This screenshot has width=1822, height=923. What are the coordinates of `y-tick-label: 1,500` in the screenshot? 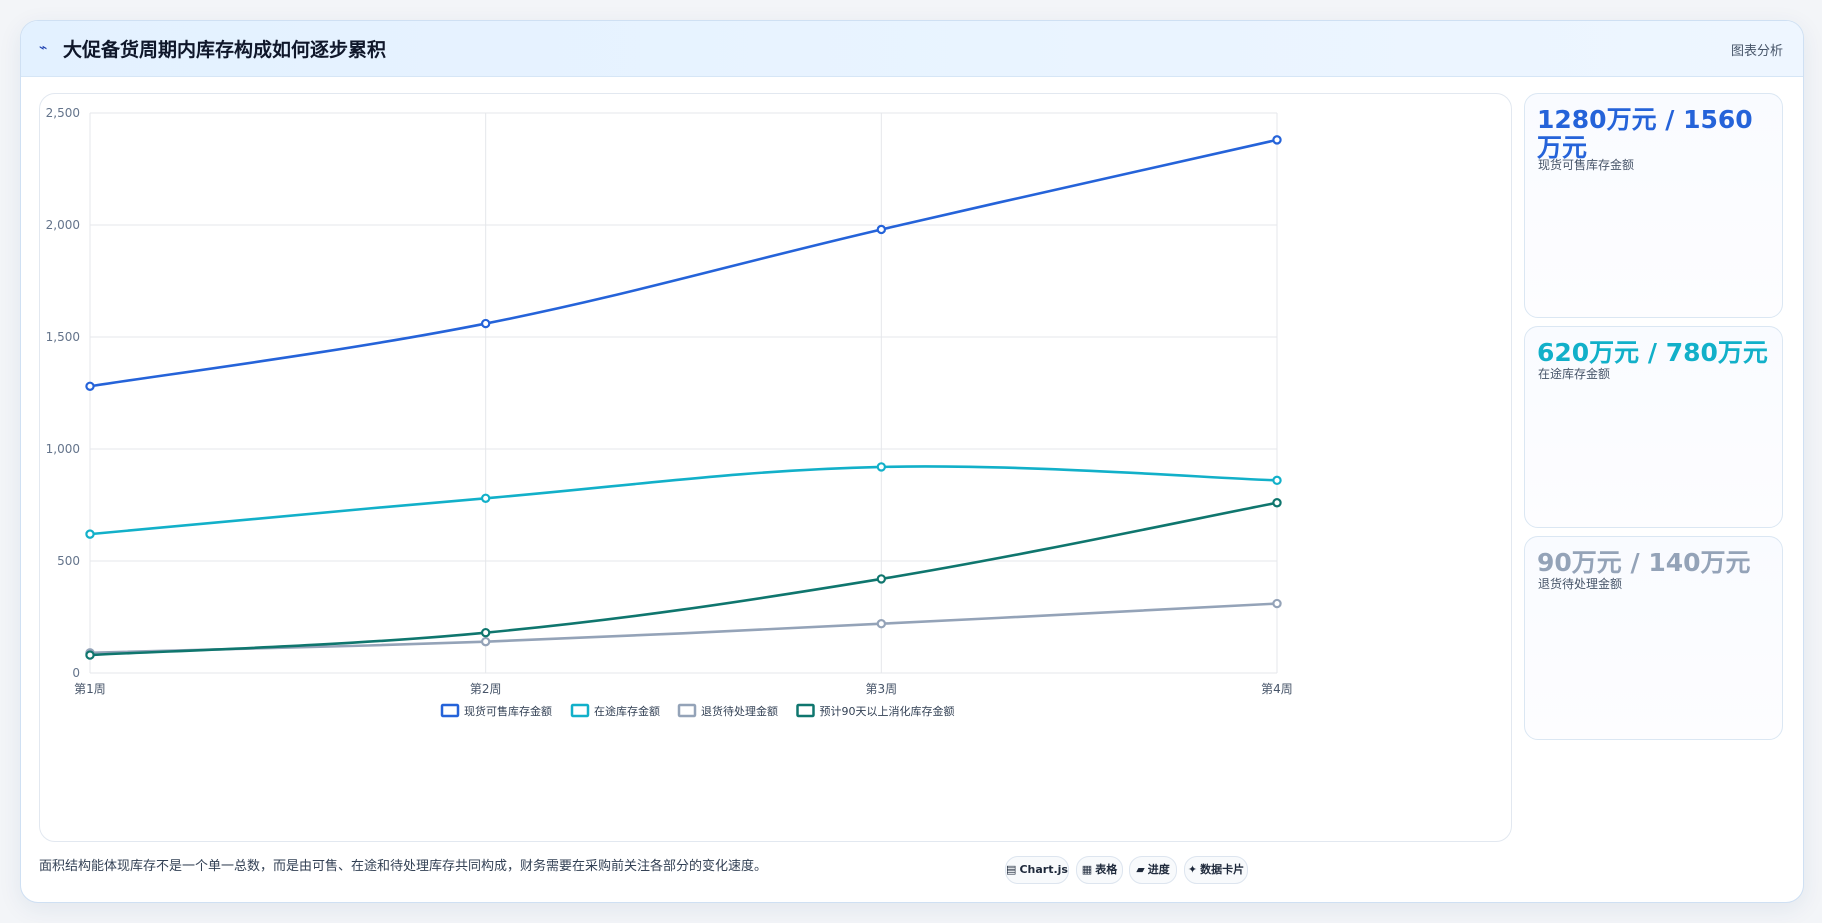 It's located at (63, 337).